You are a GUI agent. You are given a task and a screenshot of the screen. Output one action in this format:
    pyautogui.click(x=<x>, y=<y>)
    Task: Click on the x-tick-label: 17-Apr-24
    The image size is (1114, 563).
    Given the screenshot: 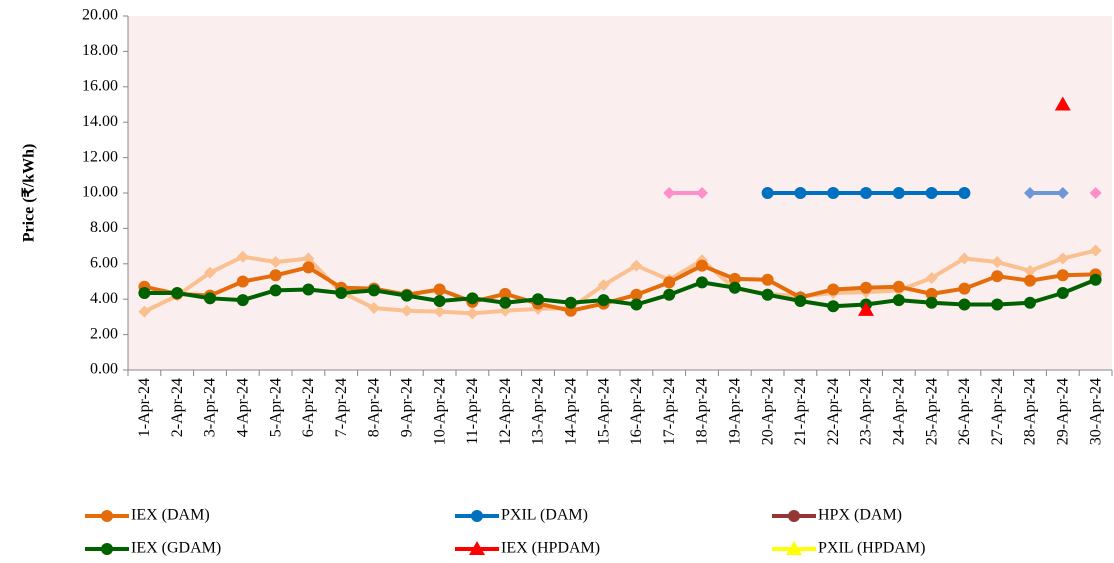 What is the action you would take?
    pyautogui.click(x=669, y=411)
    